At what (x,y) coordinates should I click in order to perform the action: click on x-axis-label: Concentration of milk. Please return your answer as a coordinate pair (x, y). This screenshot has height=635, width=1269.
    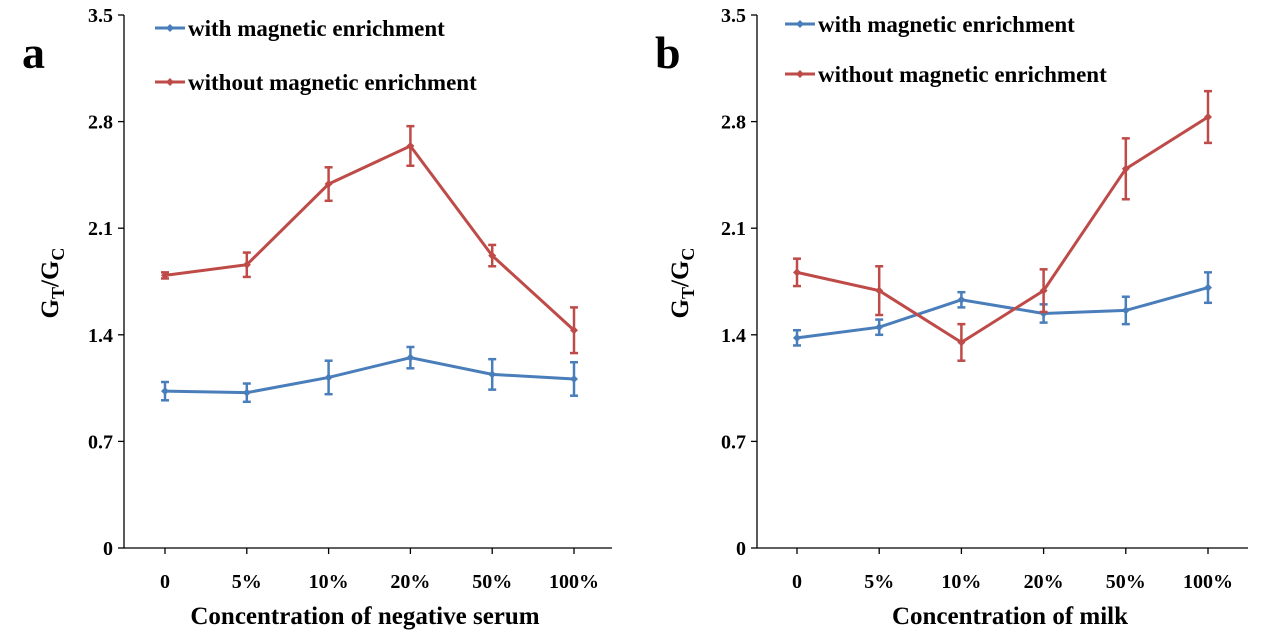
    Looking at the image, I should click on (1010, 616).